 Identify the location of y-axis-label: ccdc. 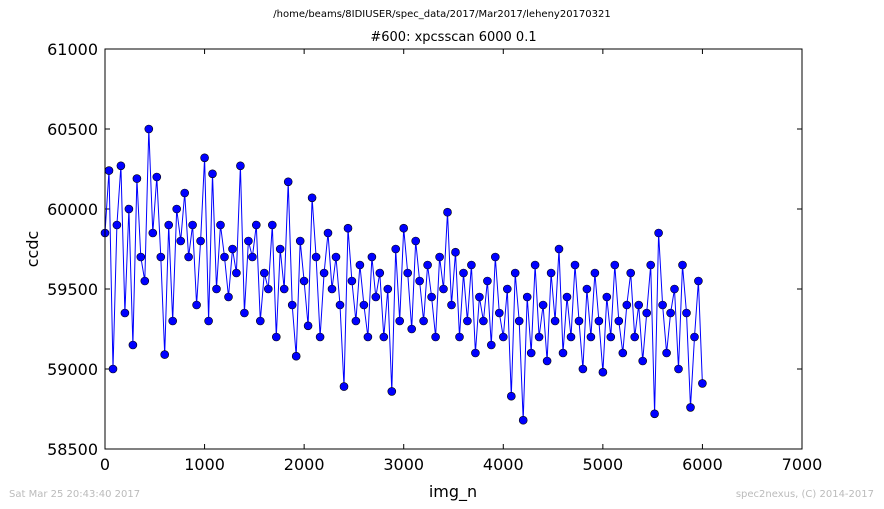
(32, 249).